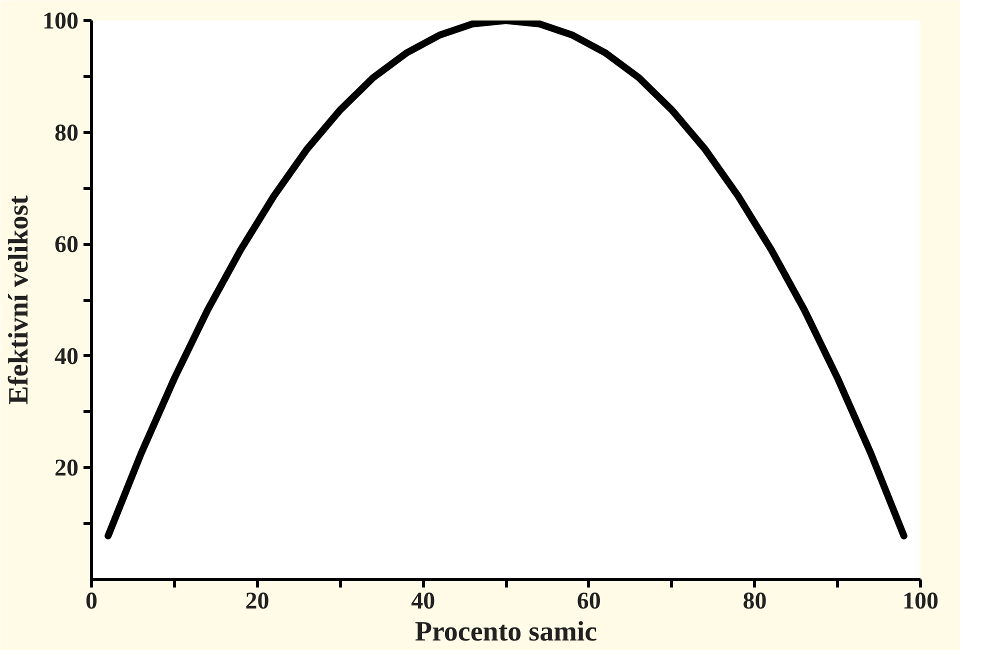  Describe the element at coordinates (423, 601) in the screenshot. I see `x-tick-label: 40` at that location.